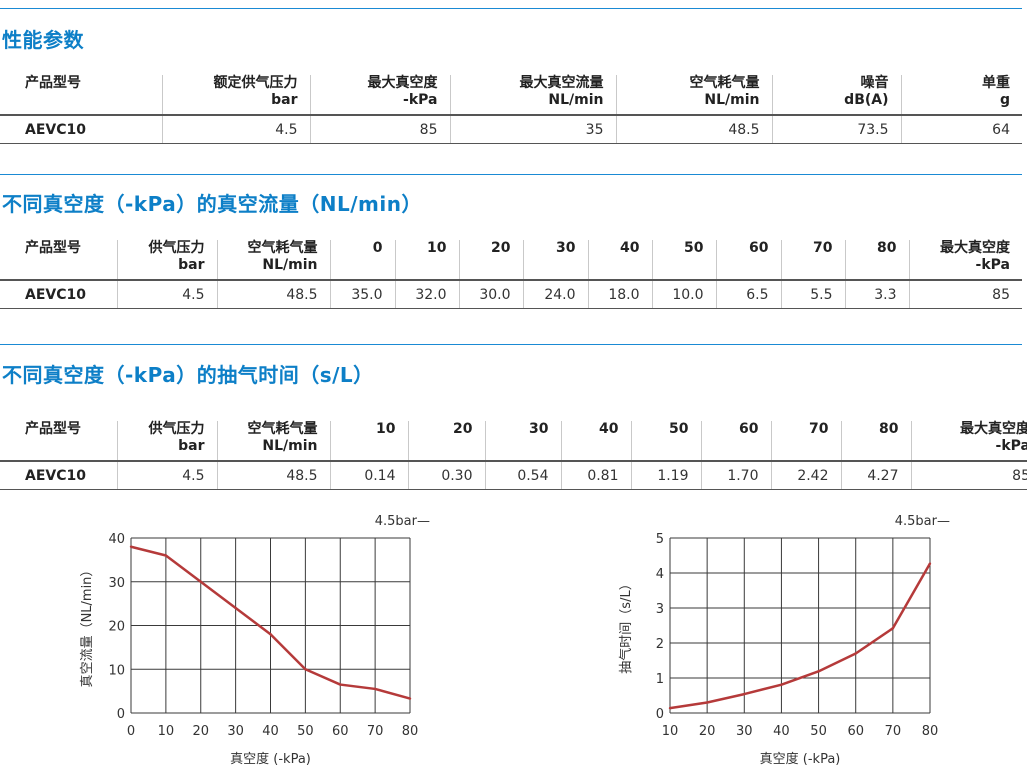 Image resolution: width=1027 pixels, height=774 pixels. What do you see at coordinates (116, 627) in the screenshot?
I see `y-tick-label: 20` at bounding box center [116, 627].